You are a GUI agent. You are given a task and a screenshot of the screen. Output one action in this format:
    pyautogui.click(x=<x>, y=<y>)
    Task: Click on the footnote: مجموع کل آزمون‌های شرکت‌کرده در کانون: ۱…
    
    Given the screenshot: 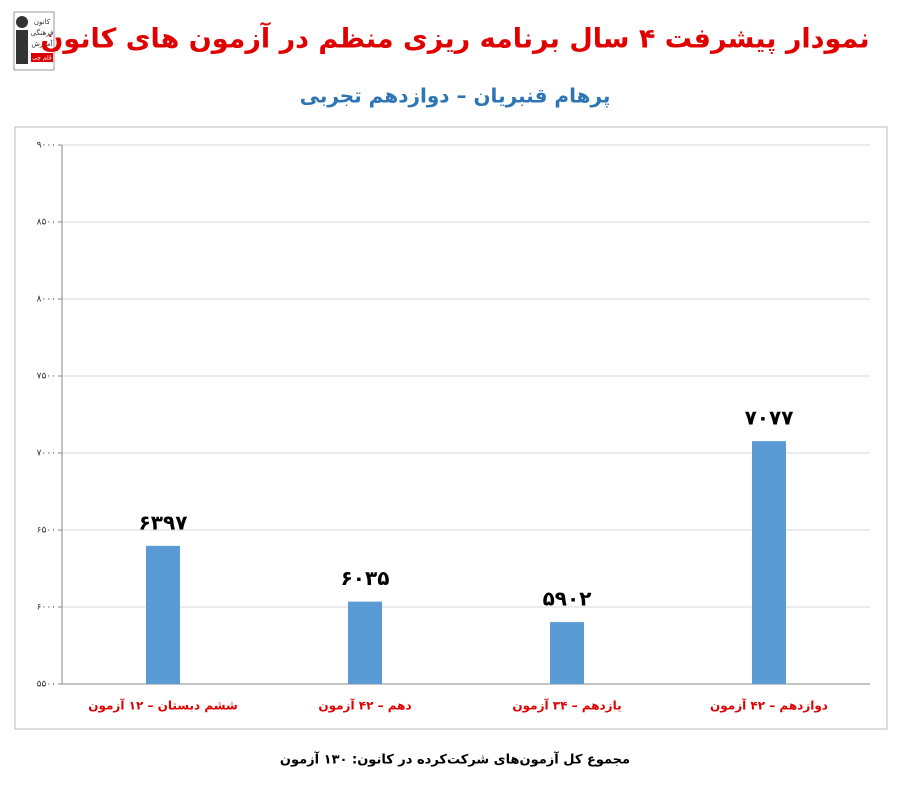 What is the action you would take?
    pyautogui.click(x=455, y=759)
    